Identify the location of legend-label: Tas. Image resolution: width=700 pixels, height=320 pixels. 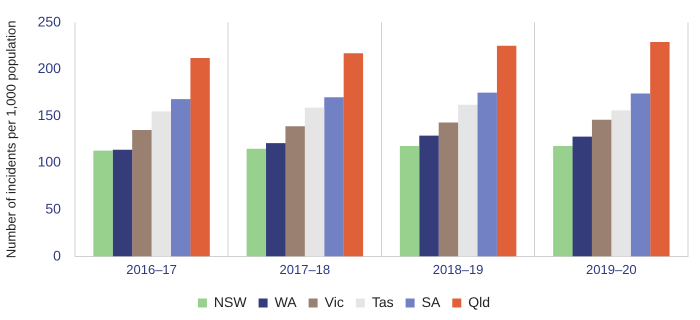
(383, 302).